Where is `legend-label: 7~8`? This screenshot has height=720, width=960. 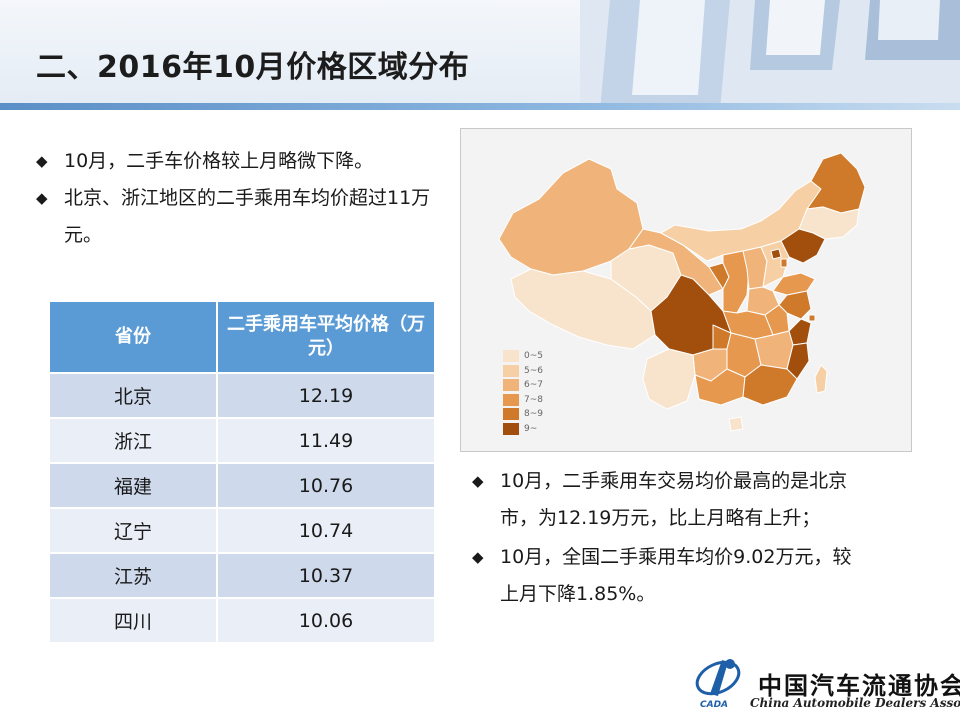
legend-label: 7~8 is located at coordinates (533, 399).